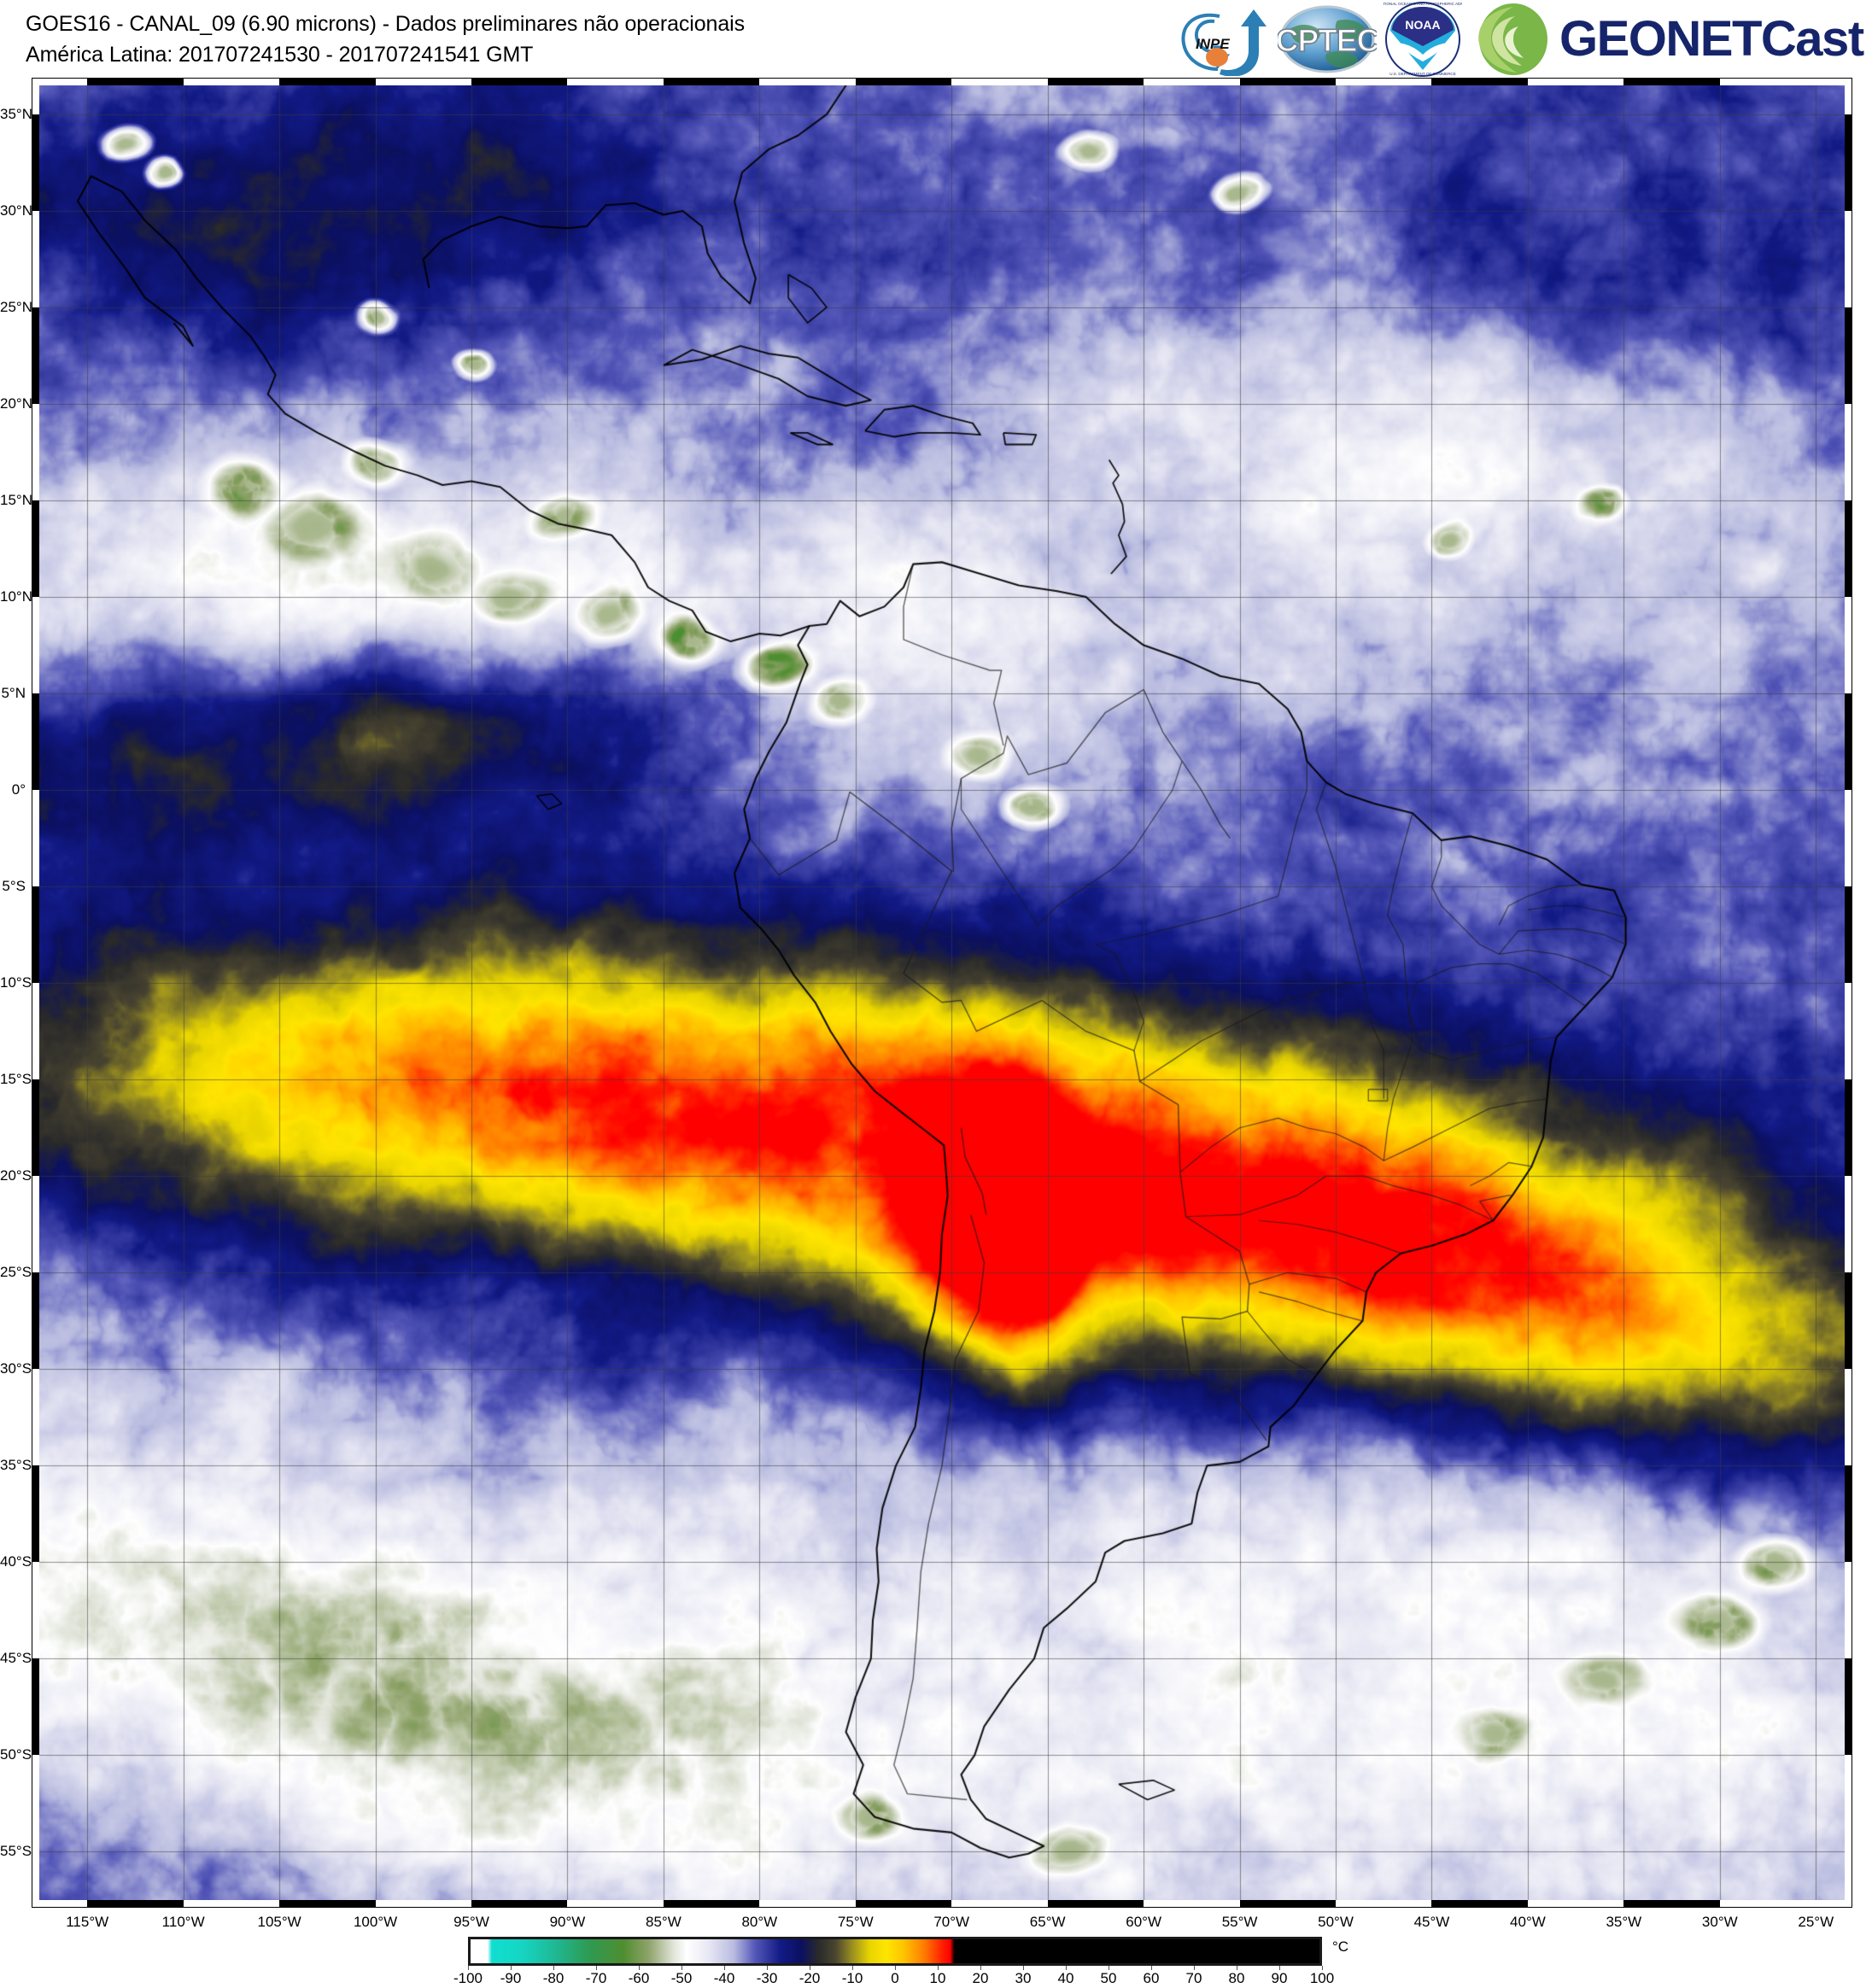  Describe the element at coordinates (1423, 4) in the screenshot. I see `svg-text:NATIONAL OCEANIC AND ATMOSPHER: NATIONAL OCEANIC AND ATMOSPHERIC ADMIN` at that location.